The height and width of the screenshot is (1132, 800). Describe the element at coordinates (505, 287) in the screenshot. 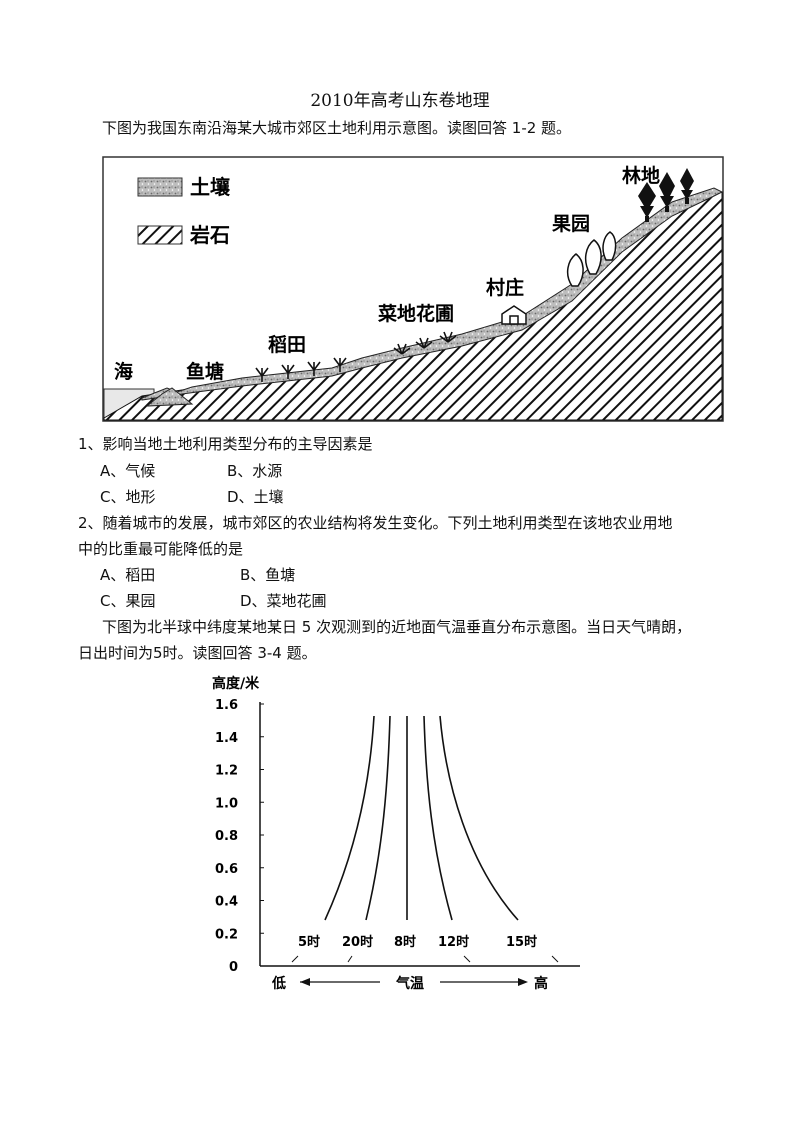

I see `label-village: 村庄` at that location.